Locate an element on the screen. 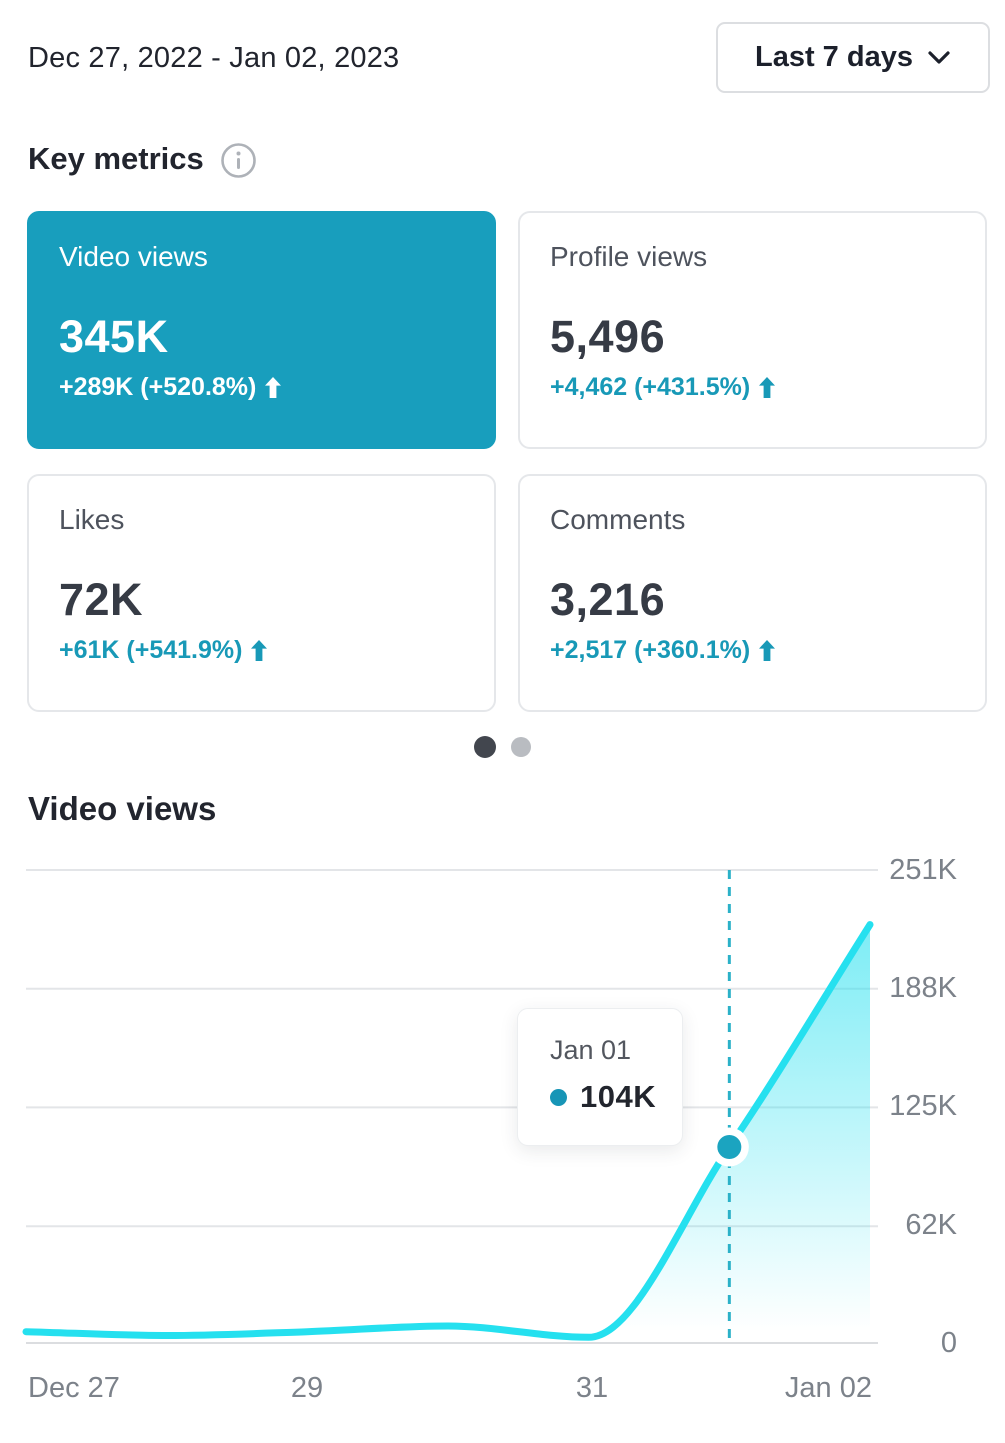 This screenshot has width=1005, height=1443. y-axis-tick: 0 is located at coordinates (948, 1343).